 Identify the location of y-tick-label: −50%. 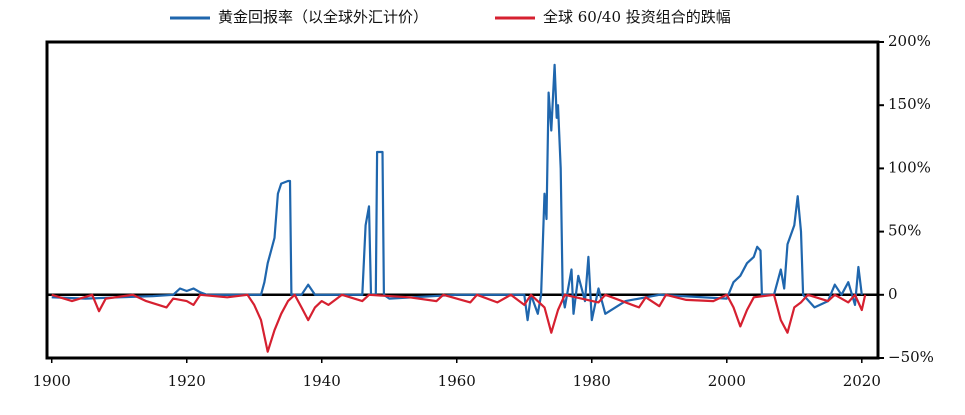
(911, 357).